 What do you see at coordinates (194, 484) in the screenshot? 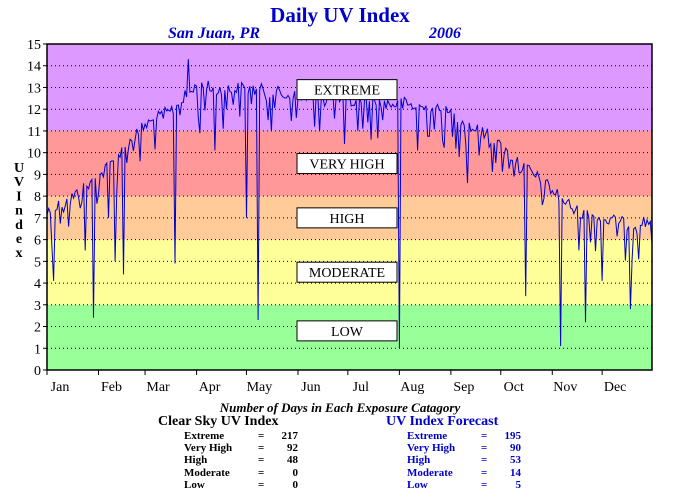
I see `clear-sky-stat-row-name: Low` at bounding box center [194, 484].